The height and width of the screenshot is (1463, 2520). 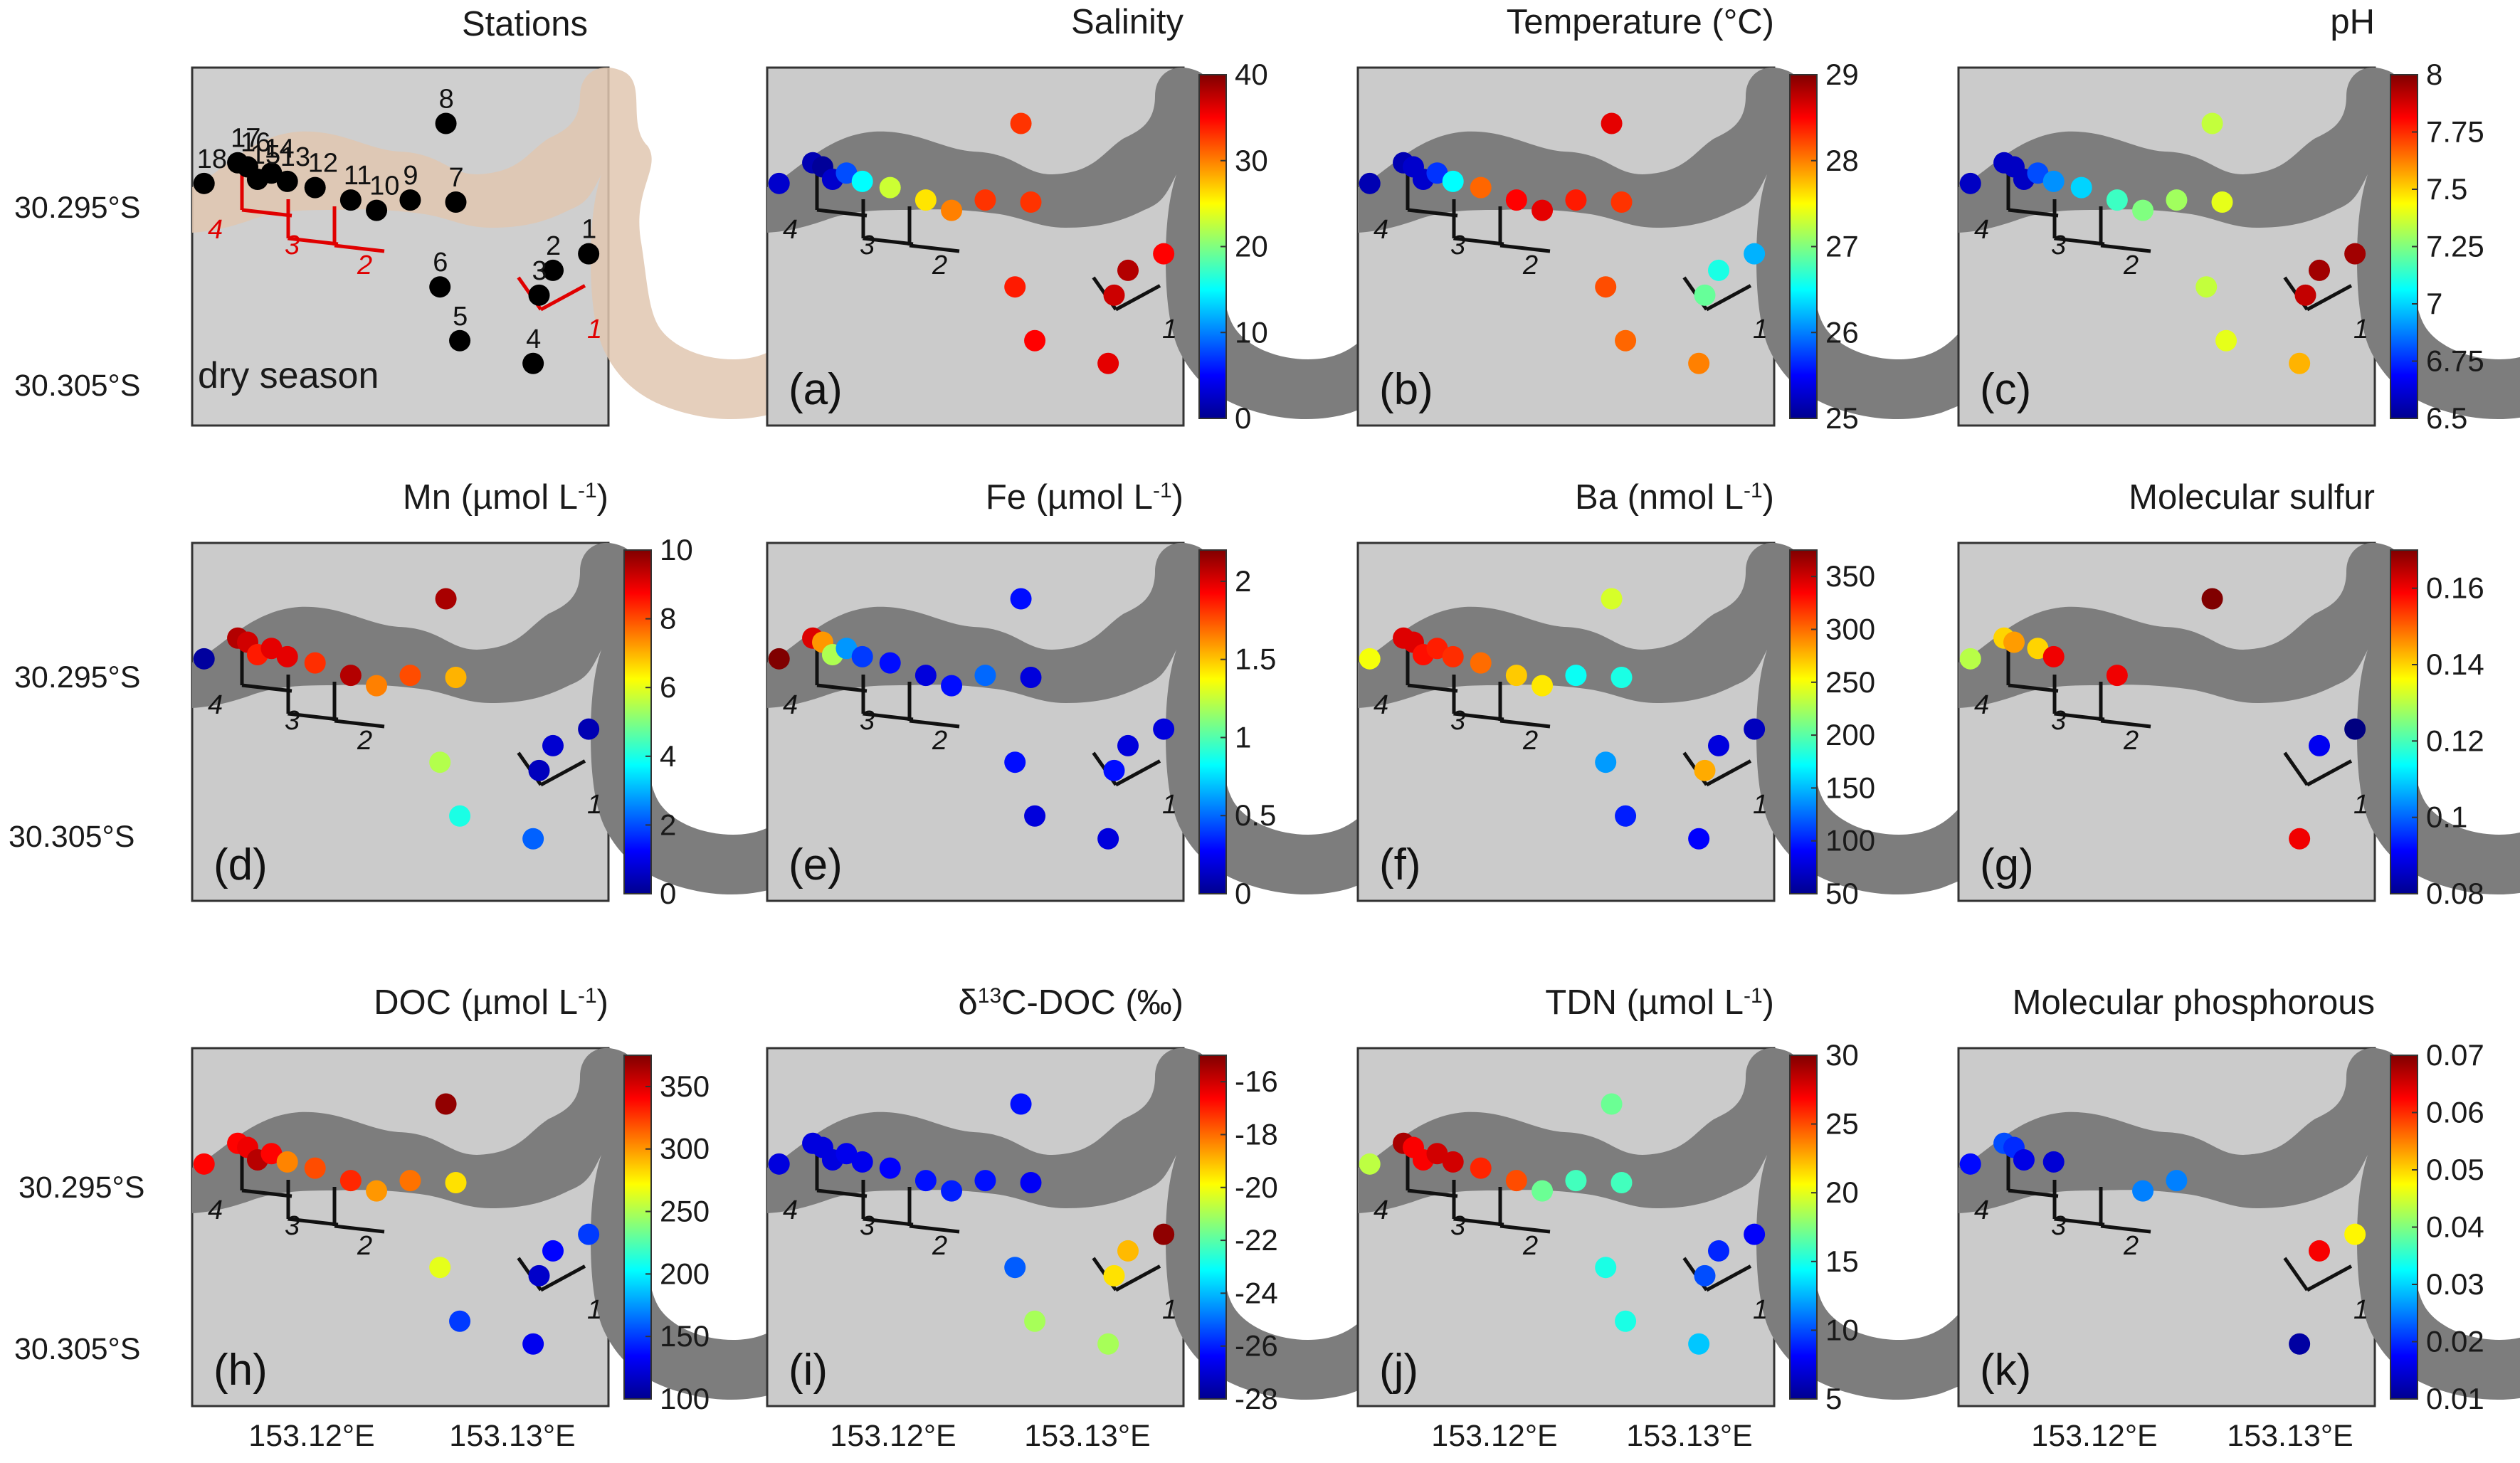 I want to click on colorbar-tick-label-f-0: 350, so click(x=1850, y=576).